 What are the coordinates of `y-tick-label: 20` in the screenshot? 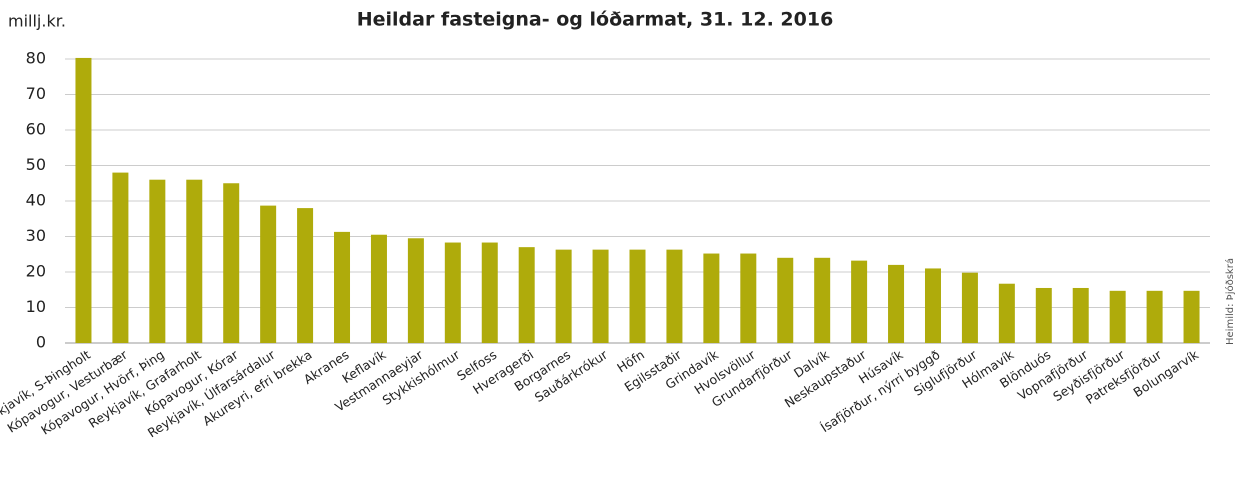 It's located at (36, 271).